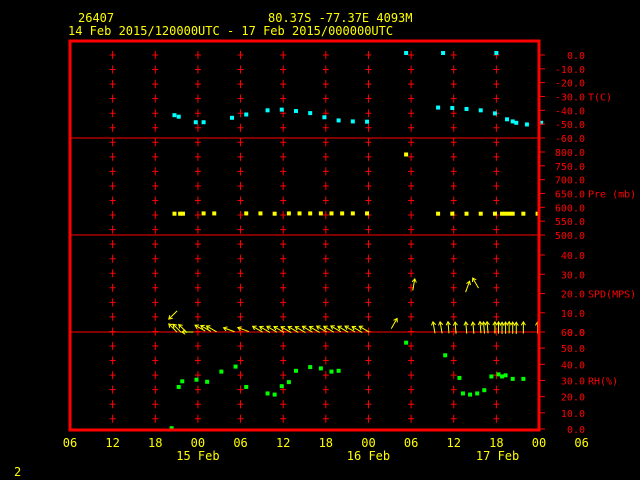  I want to click on x-tick-label: 18, so click(496, 443).